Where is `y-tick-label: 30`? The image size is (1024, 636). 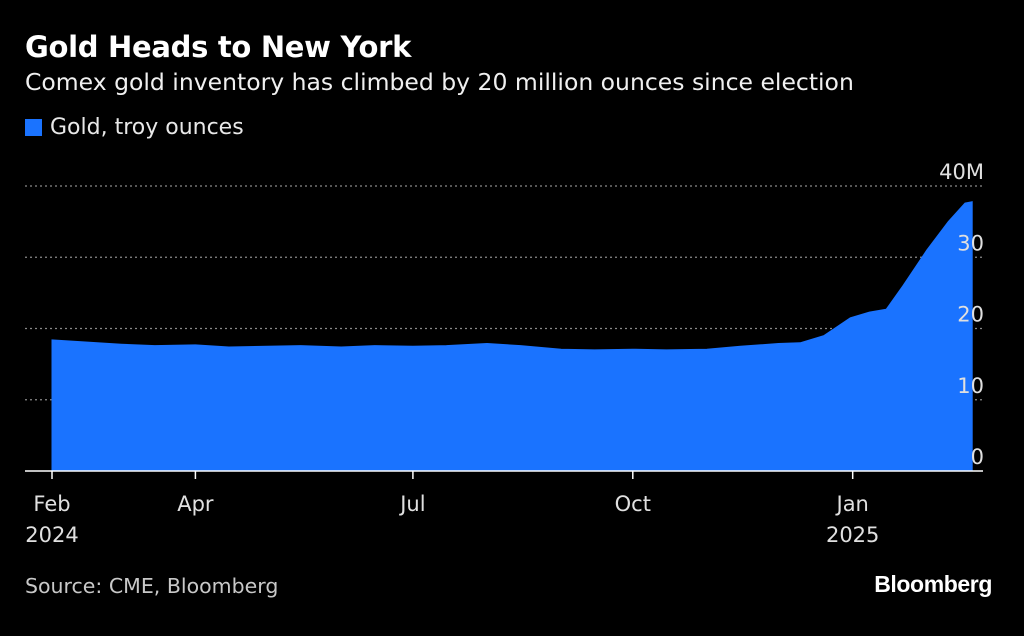 y-tick-label: 30 is located at coordinates (970, 243).